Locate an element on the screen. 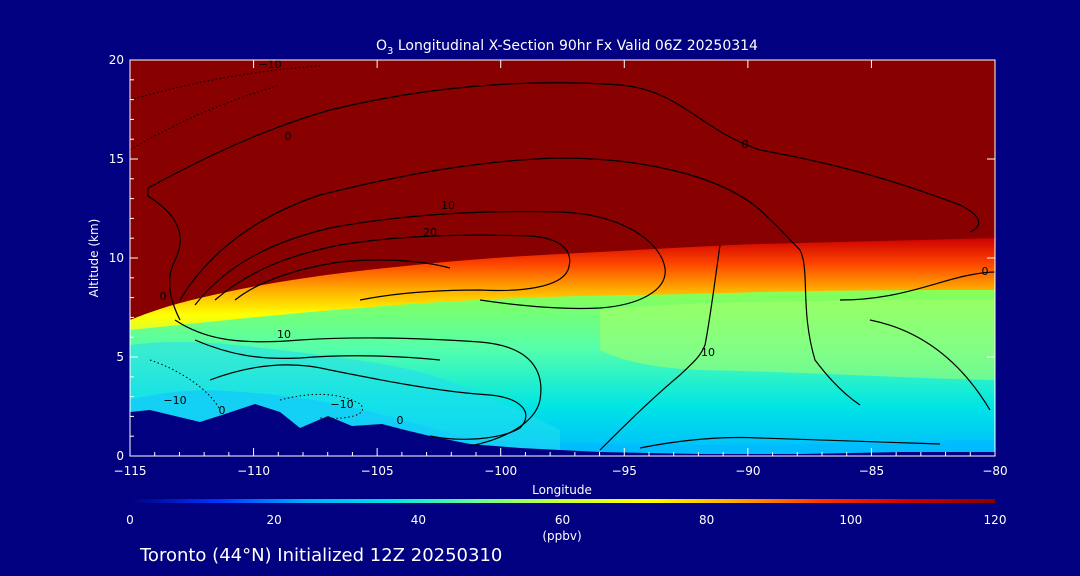  y-tick-label: 10 is located at coordinates (116, 258).